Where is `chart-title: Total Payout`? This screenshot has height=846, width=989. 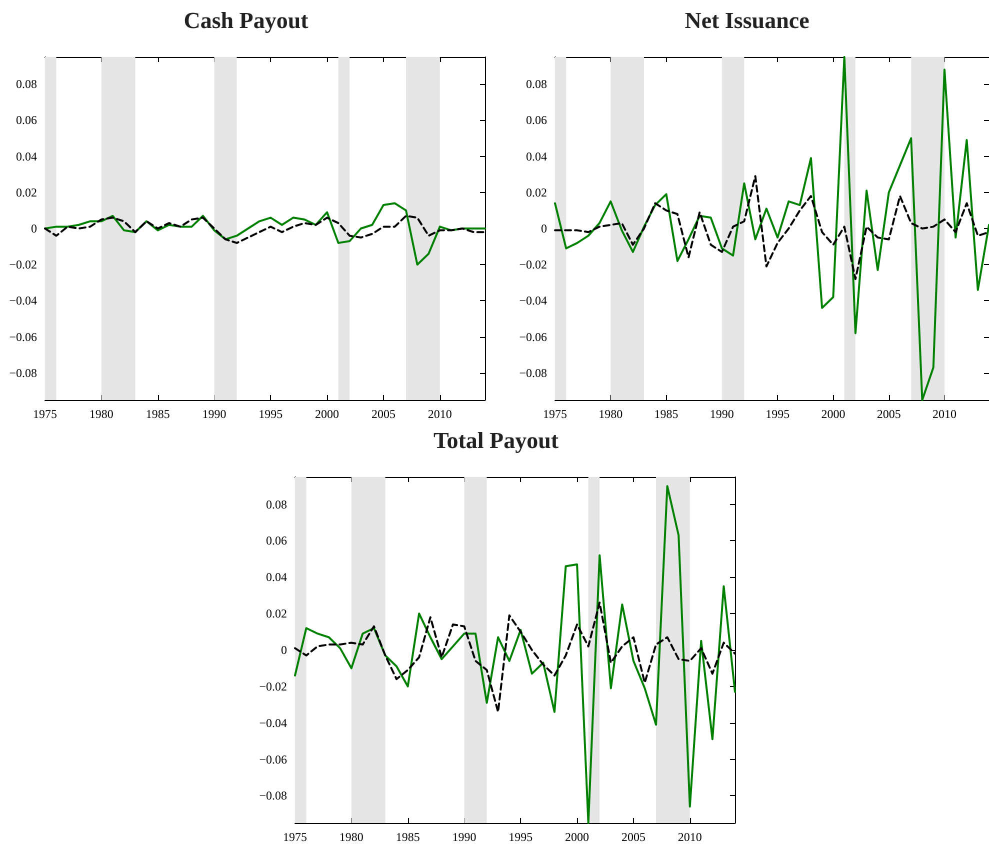 chart-title: Total Payout is located at coordinates (496, 440).